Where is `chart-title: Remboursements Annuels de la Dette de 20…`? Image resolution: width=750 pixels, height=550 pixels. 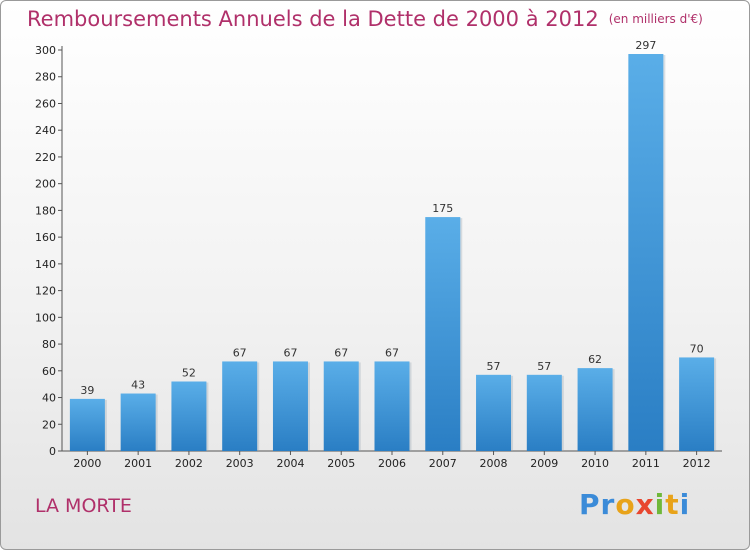 chart-title: Remboursements Annuels de la Dette de 20… is located at coordinates (365, 19).